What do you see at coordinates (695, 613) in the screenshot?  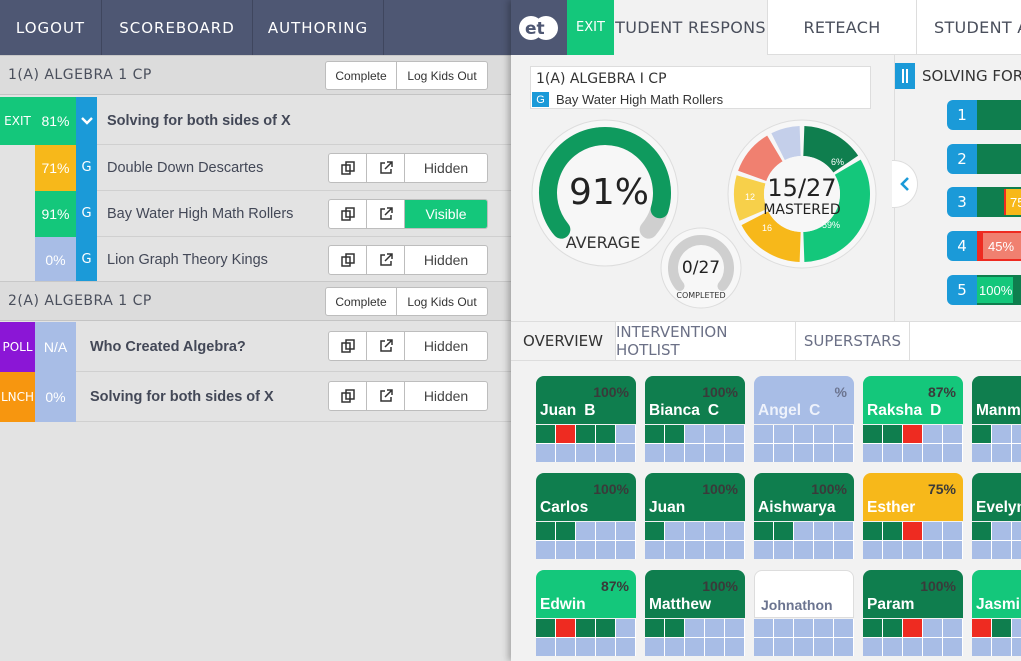 I see `student-card: 100% Matthew` at bounding box center [695, 613].